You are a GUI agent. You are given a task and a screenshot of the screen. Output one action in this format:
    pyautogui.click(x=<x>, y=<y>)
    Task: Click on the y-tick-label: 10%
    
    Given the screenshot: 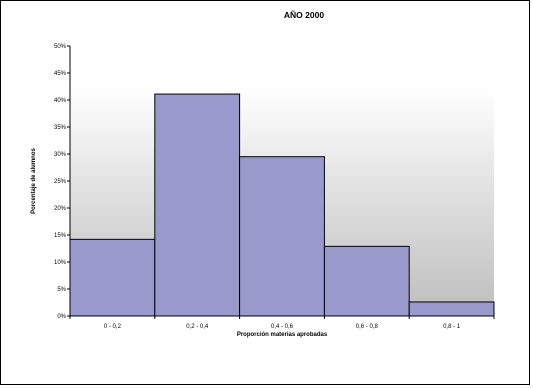 What is the action you would take?
    pyautogui.click(x=60, y=263)
    